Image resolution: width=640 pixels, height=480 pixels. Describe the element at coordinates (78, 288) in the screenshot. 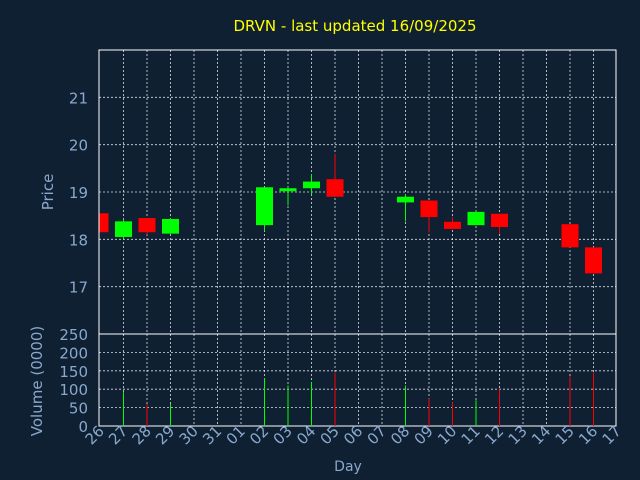

I see `price-y-tick-label: 17` at that location.